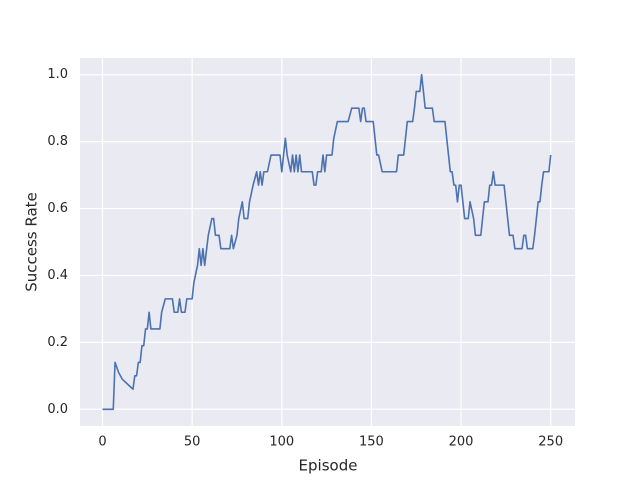 Image resolution: width=640 pixels, height=480 pixels. I want to click on x-axis-label: Episode, so click(328, 466).